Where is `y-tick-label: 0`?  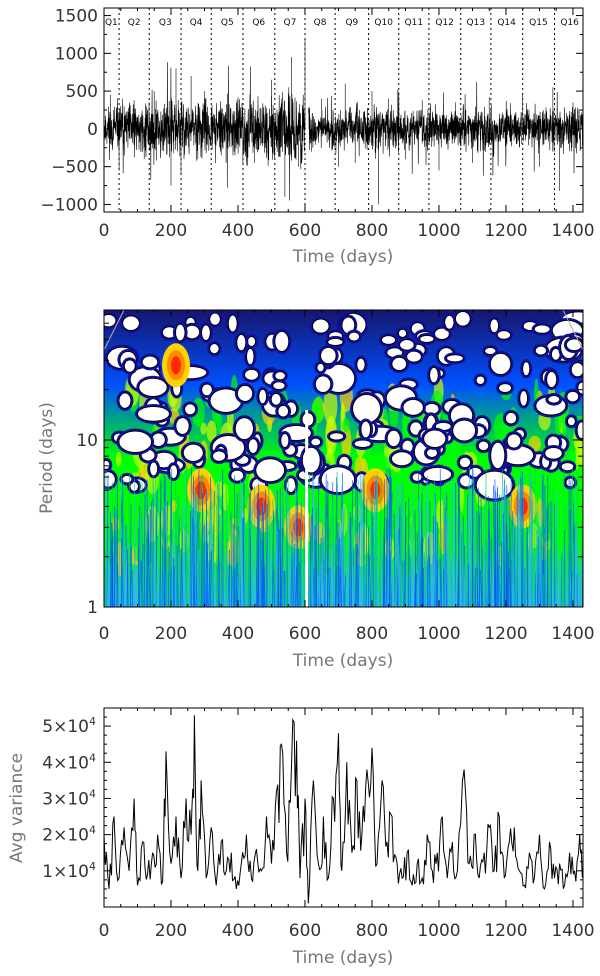
y-tick-label: 0 is located at coordinates (92, 130).